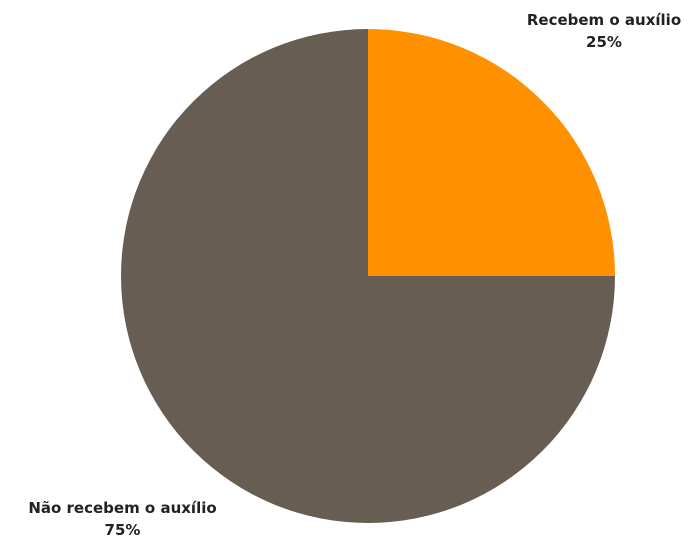 This screenshot has width=700, height=542. I want to click on slice-label-nao-recebem-percent: 75%, so click(122, 530).